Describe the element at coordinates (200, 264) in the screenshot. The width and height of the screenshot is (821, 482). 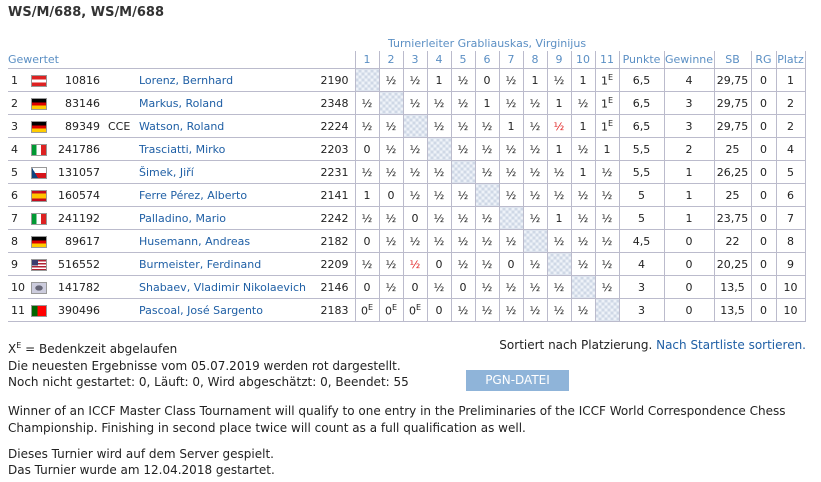
I see `player-name: Burmeister, Ferdinand` at that location.